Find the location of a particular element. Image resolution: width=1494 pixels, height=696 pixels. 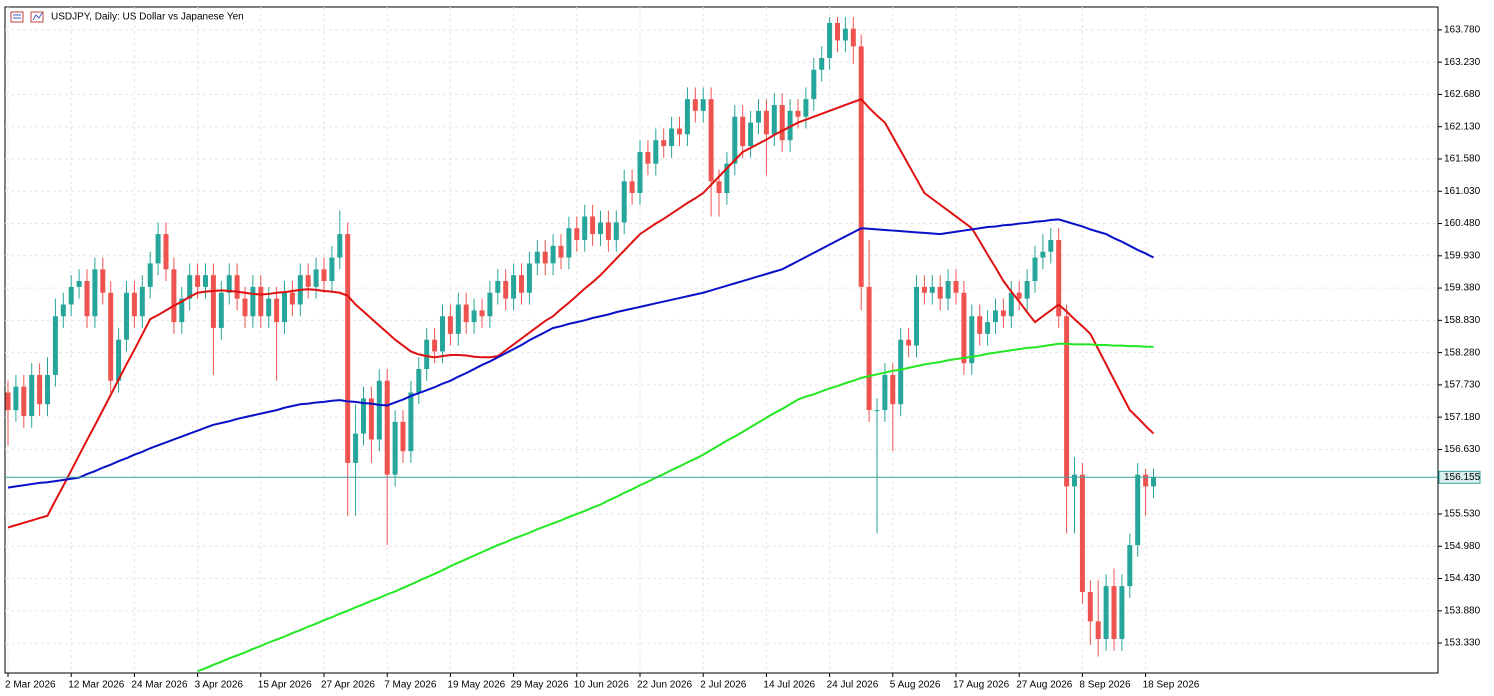

y-tick-label: 161.030 is located at coordinates (1462, 191).